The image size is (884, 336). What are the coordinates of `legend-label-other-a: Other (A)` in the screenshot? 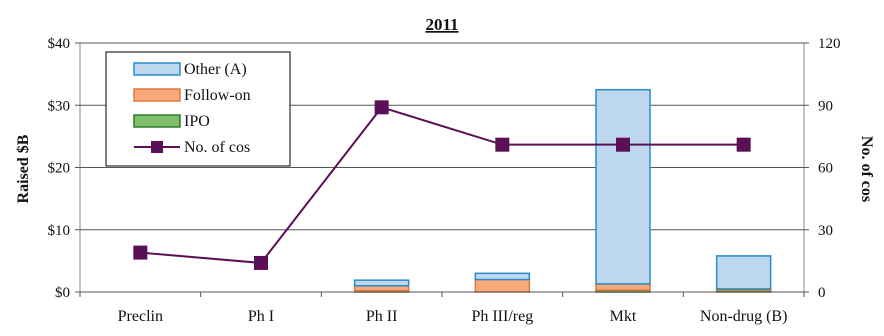 It's located at (215, 69).